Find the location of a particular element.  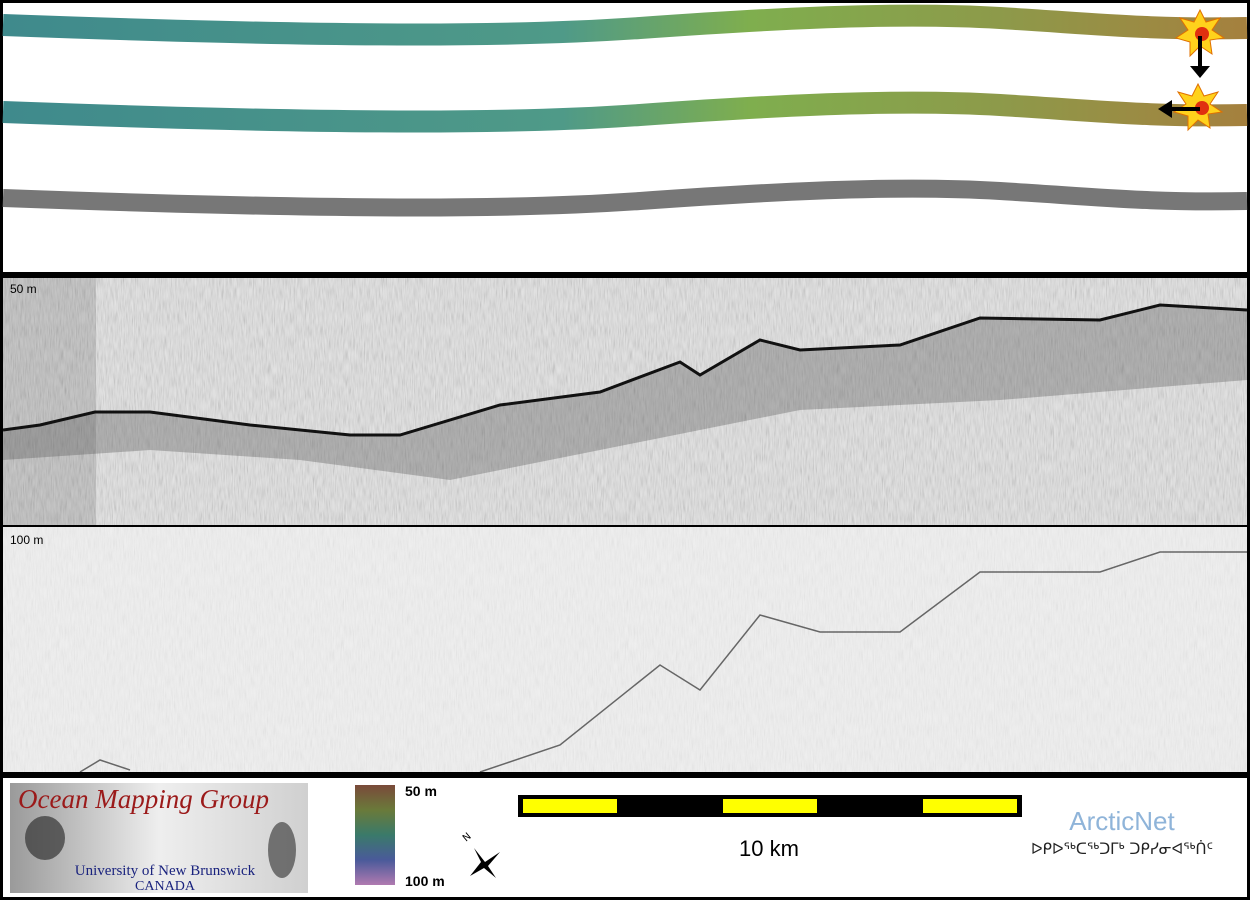

logo-title: Ocean Mapping Group is located at coordinates (143, 799).